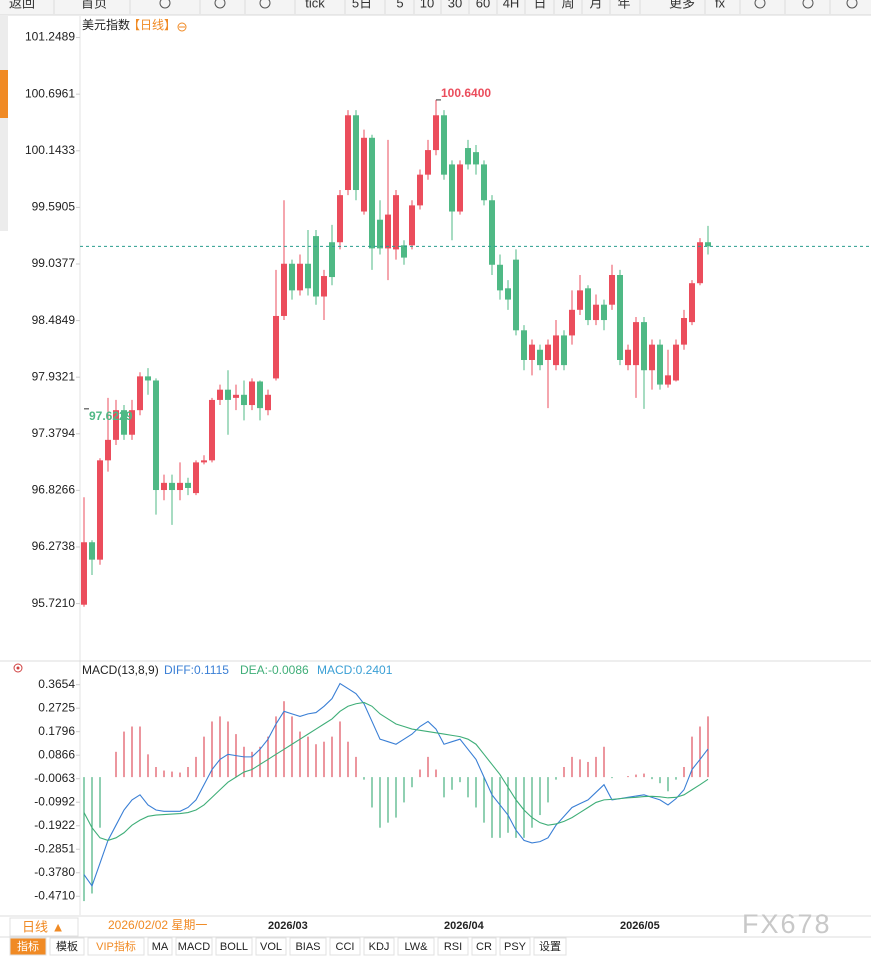 This screenshot has height=961, width=871. What do you see at coordinates (50, 93) in the screenshot?
I see `y-tick-label: 100.6961` at bounding box center [50, 93].